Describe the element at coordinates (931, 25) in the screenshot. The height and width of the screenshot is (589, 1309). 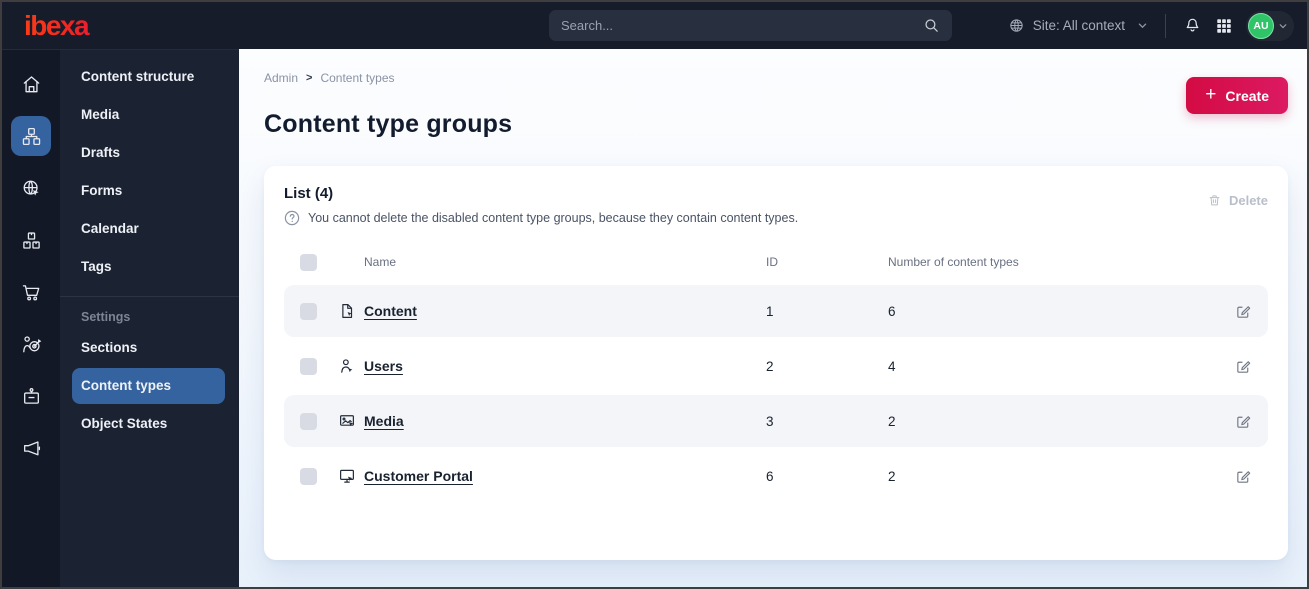
I see `search-icon` at that location.